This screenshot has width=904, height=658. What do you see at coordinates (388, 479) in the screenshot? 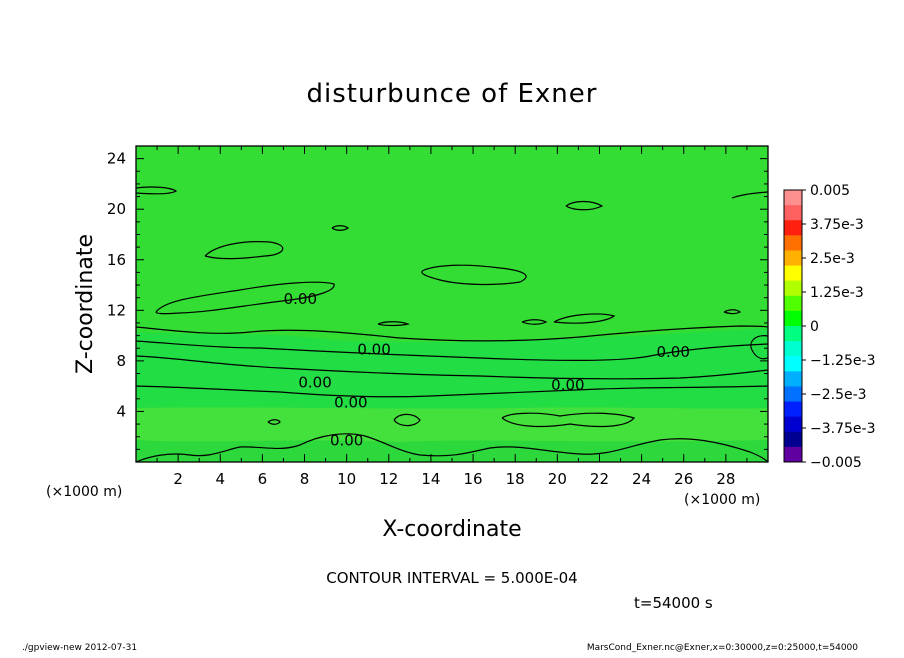
I see `x-tick-label: 12` at bounding box center [388, 479].